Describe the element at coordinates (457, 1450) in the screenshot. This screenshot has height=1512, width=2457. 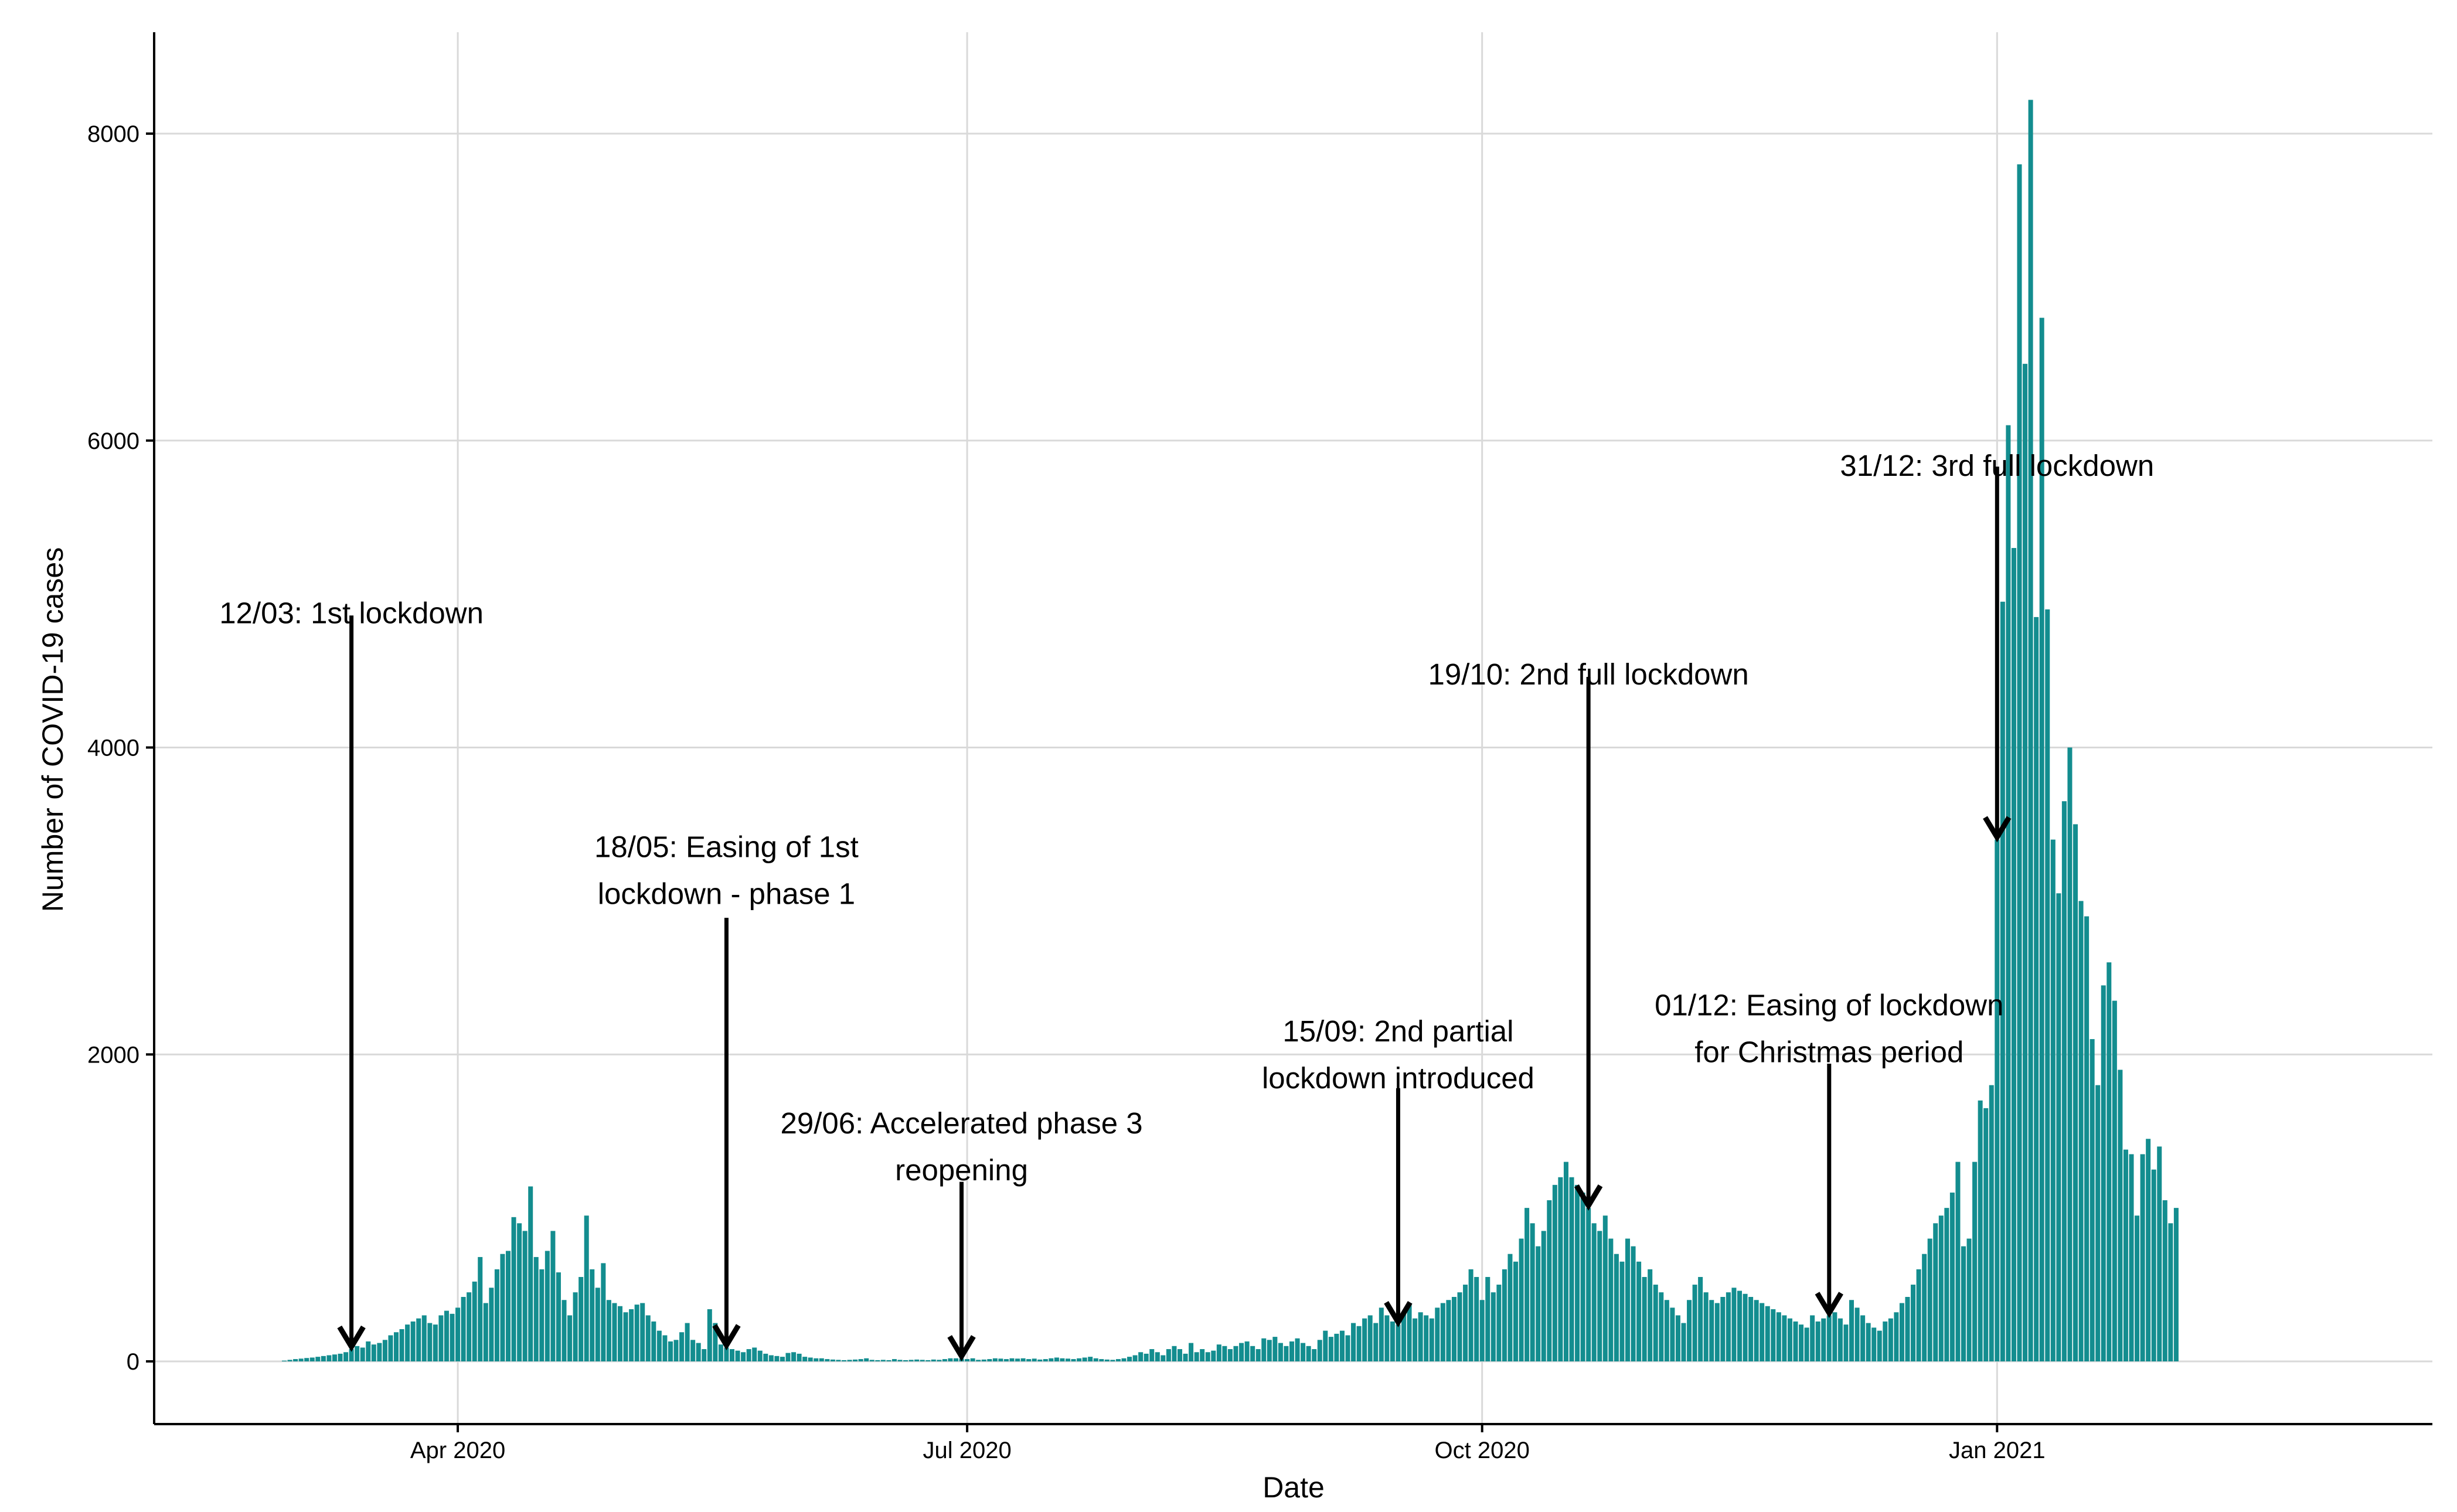
I see `x-tick-label: Apr 2020` at that location.